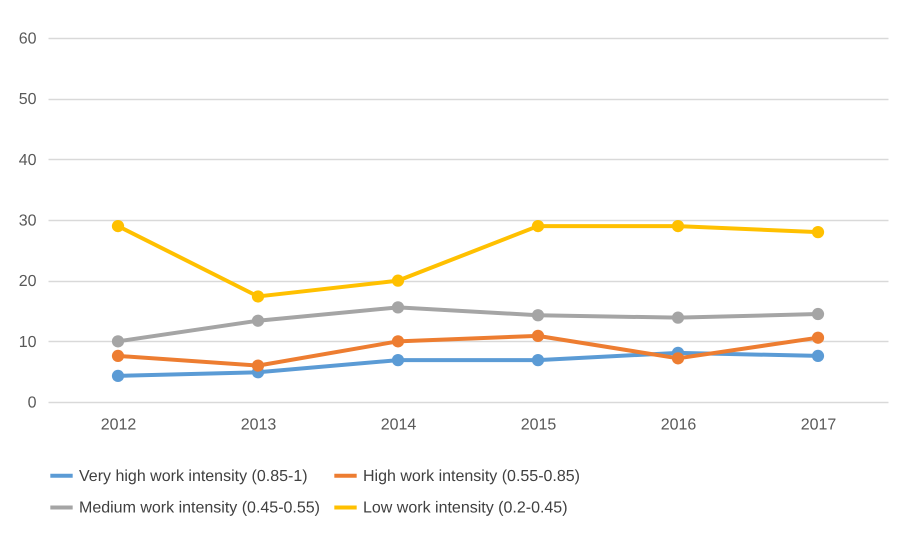  Describe the element at coordinates (118, 425) in the screenshot. I see `x-tick-label: 2012` at that location.